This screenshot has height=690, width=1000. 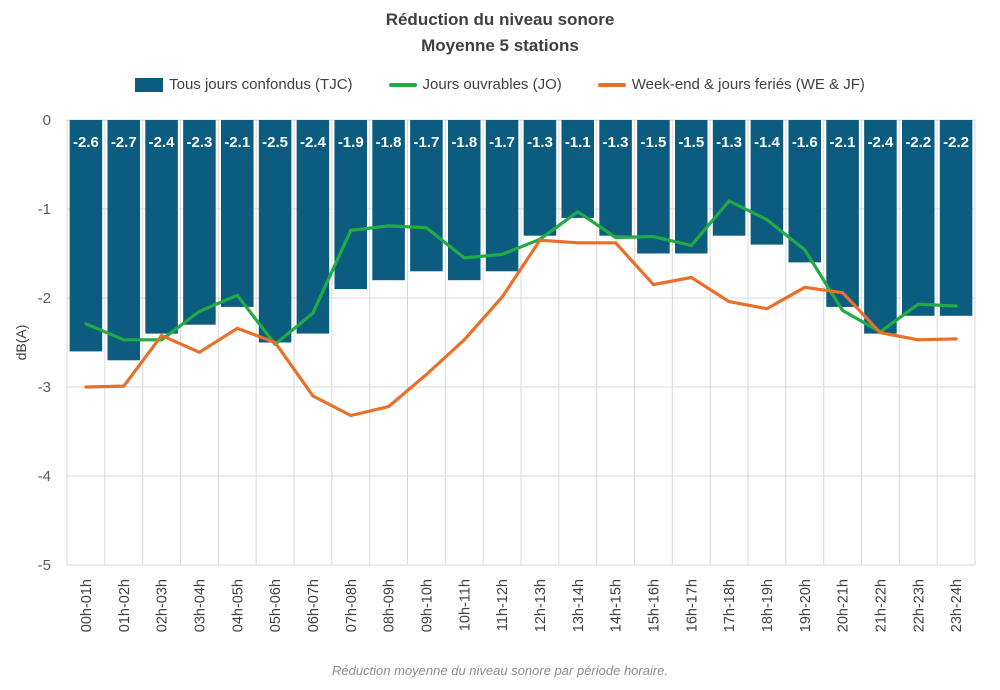 I want to click on x-tick-label: 16h-17h, so click(x=692, y=605).